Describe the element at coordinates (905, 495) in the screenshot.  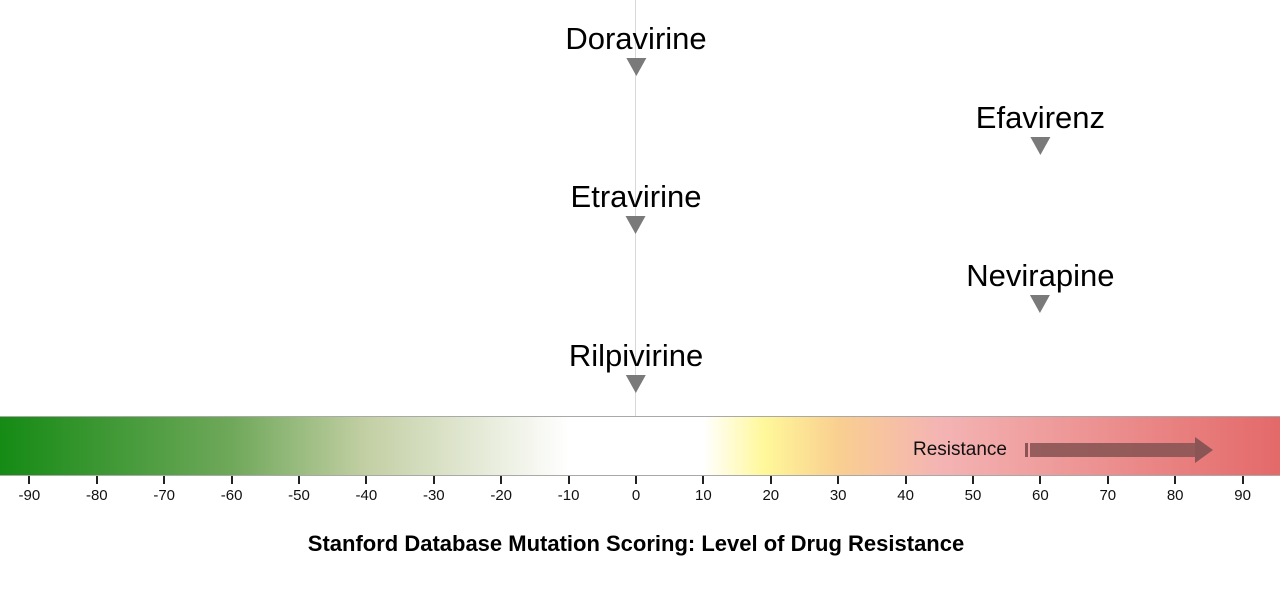
I see `x-tick-label: 40` at that location.